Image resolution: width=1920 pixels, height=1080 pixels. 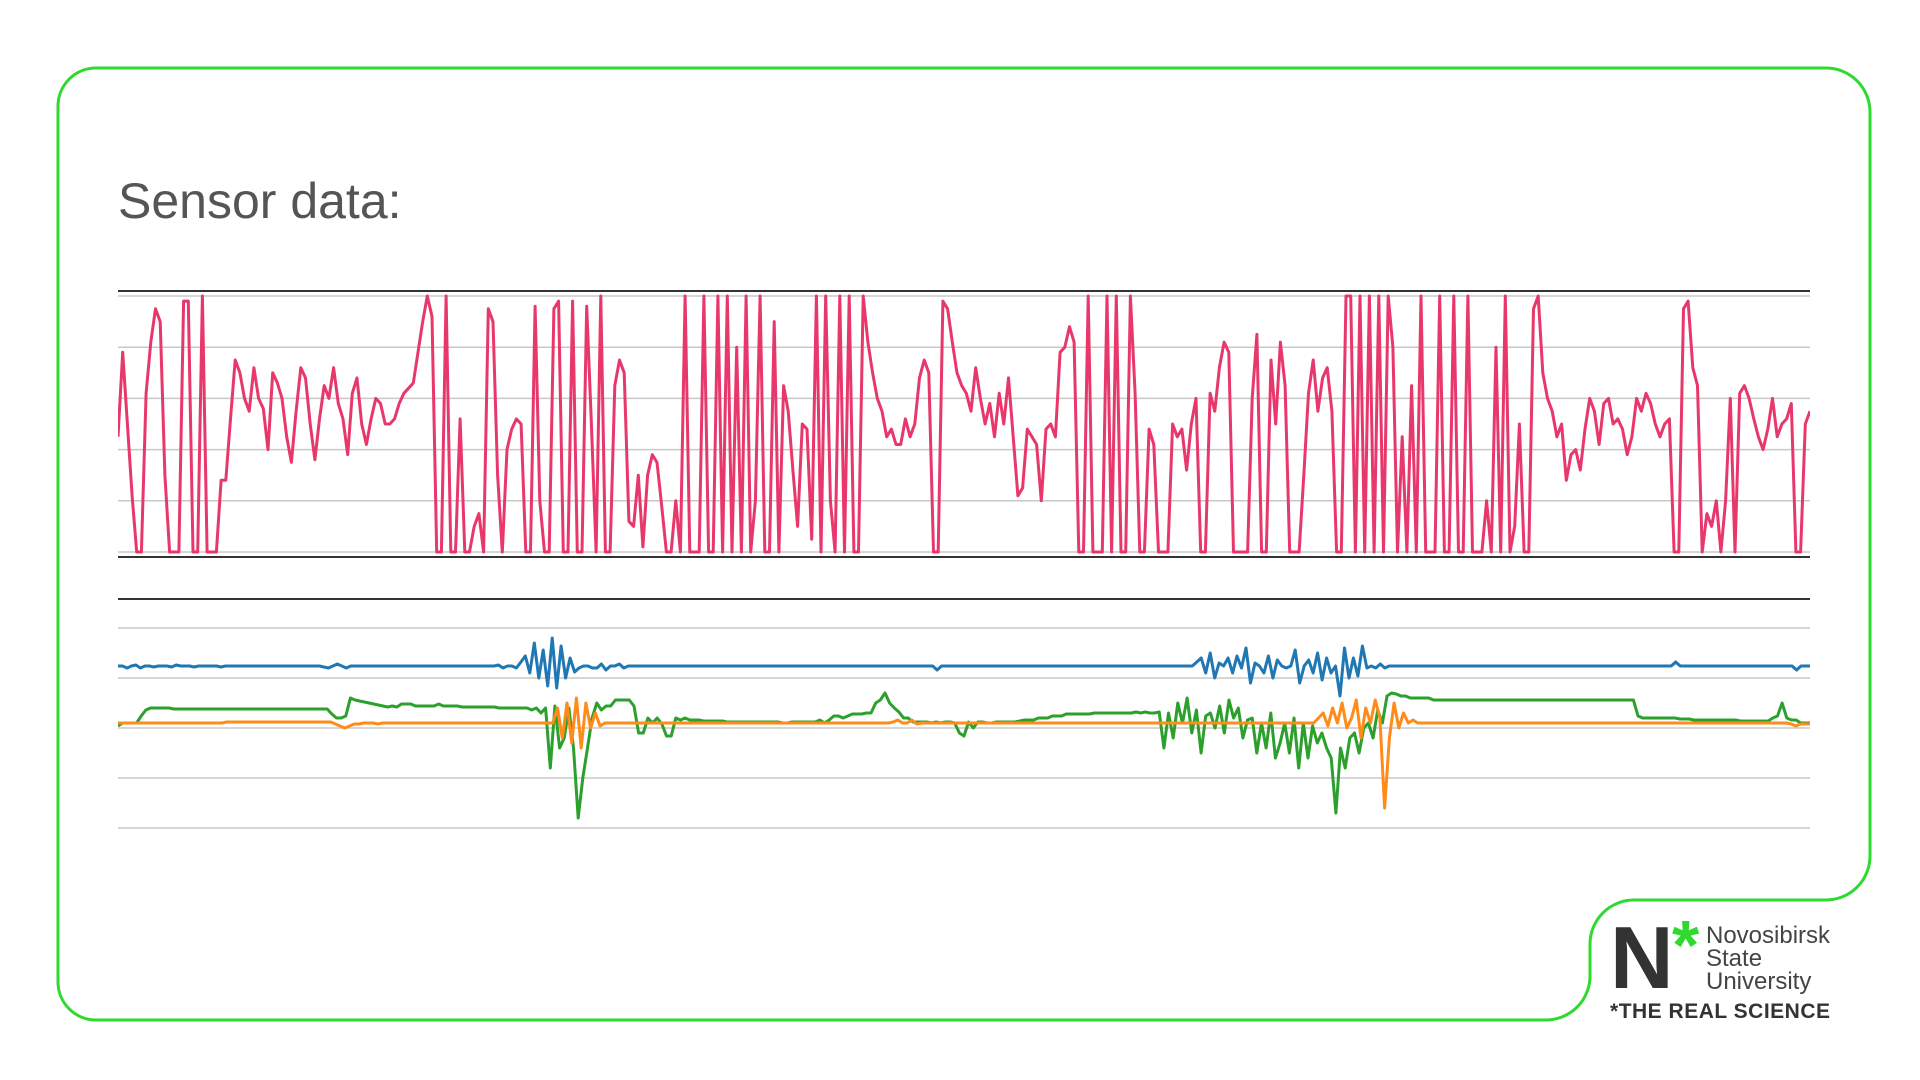 What do you see at coordinates (1724, 1011) in the screenshot?
I see `logo-tagline-text: THE REAL SCIENCE` at bounding box center [1724, 1011].